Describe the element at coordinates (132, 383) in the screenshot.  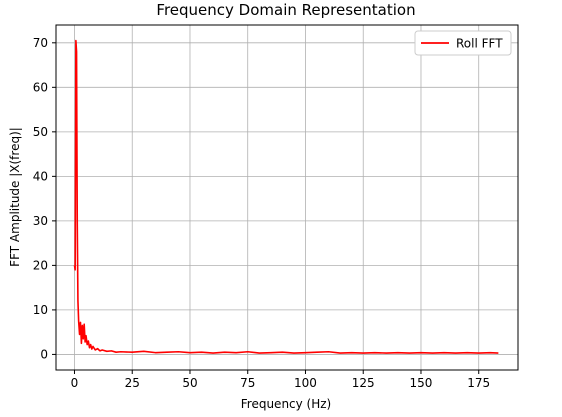
I see `x-tick-label: 25` at that location.